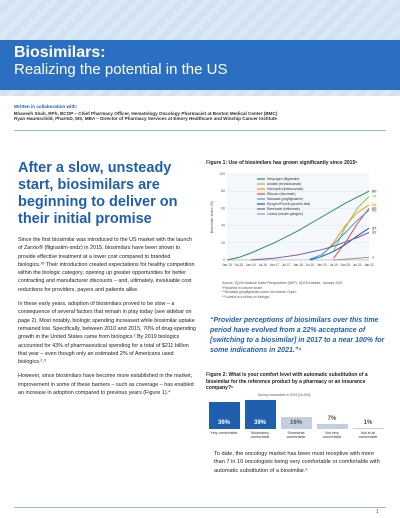  What do you see at coordinates (223, 226) in the screenshot?
I see `y-tick-label: 40` at bounding box center [223, 226].